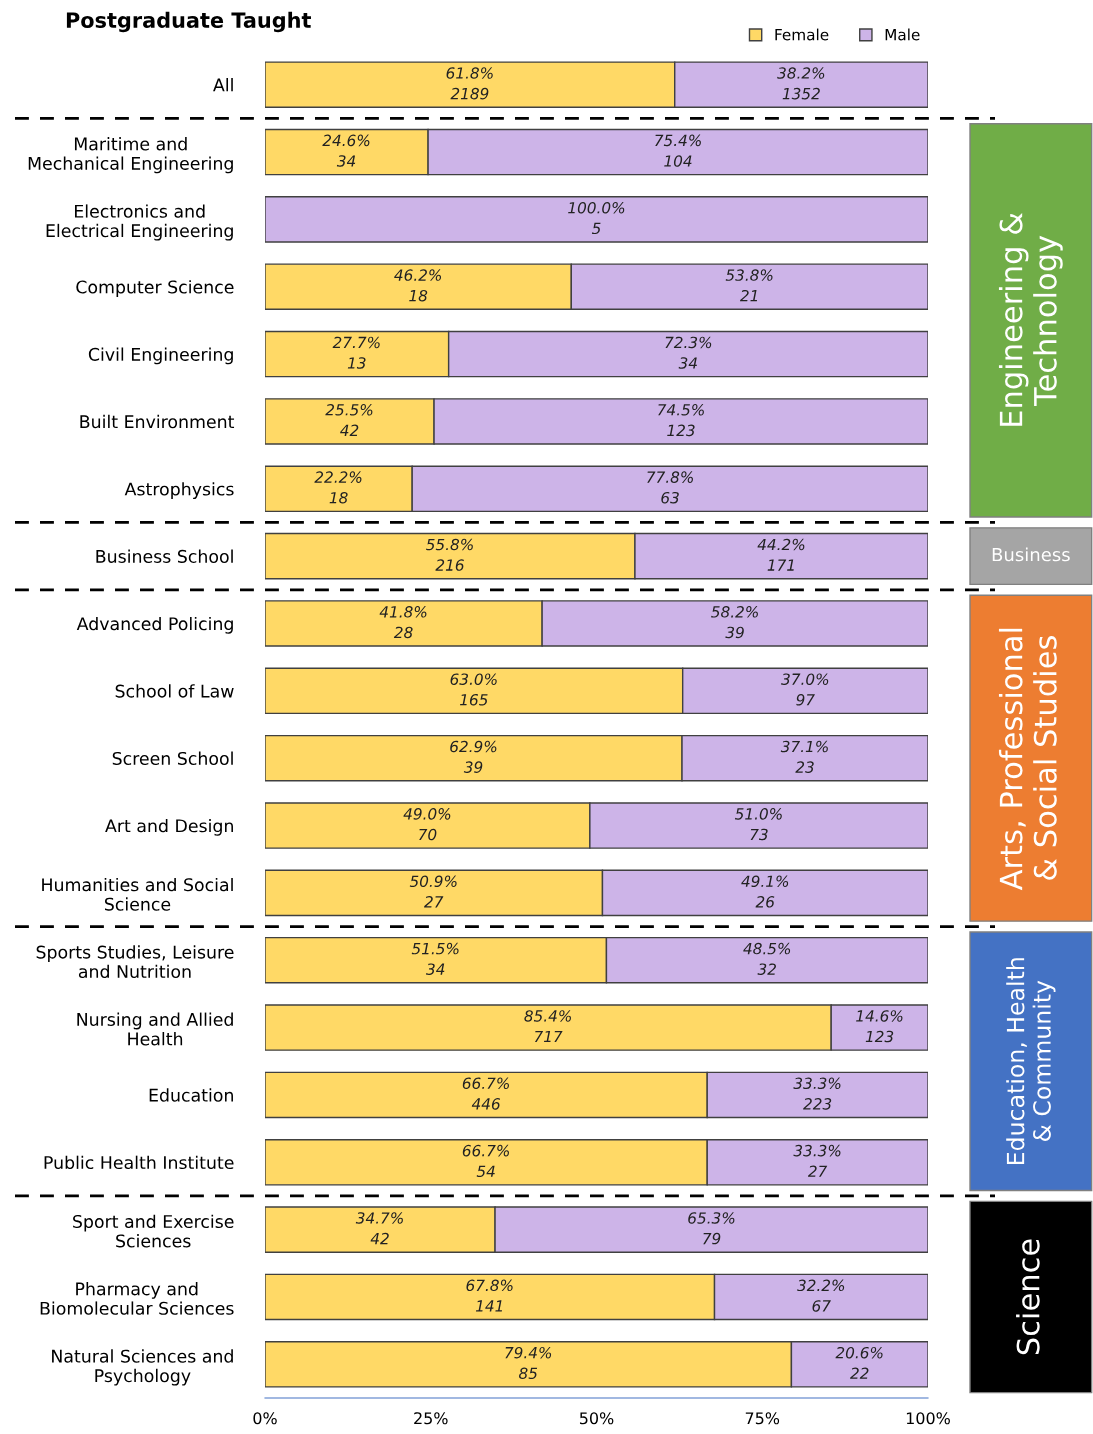  What do you see at coordinates (781, 554) in the screenshot?
I see `data-label: 44.2% 171` at bounding box center [781, 554].